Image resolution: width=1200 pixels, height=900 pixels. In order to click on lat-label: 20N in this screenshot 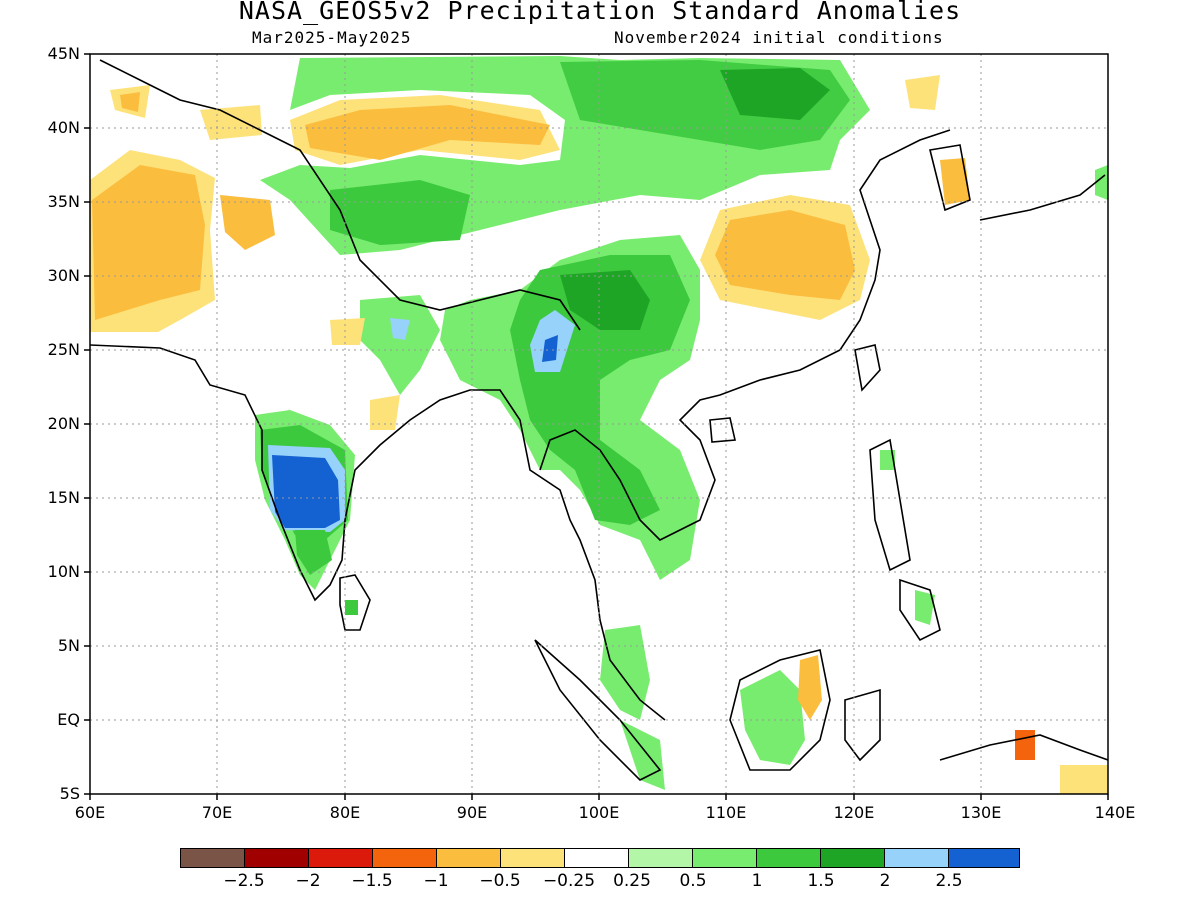, I will do `click(63, 423)`.